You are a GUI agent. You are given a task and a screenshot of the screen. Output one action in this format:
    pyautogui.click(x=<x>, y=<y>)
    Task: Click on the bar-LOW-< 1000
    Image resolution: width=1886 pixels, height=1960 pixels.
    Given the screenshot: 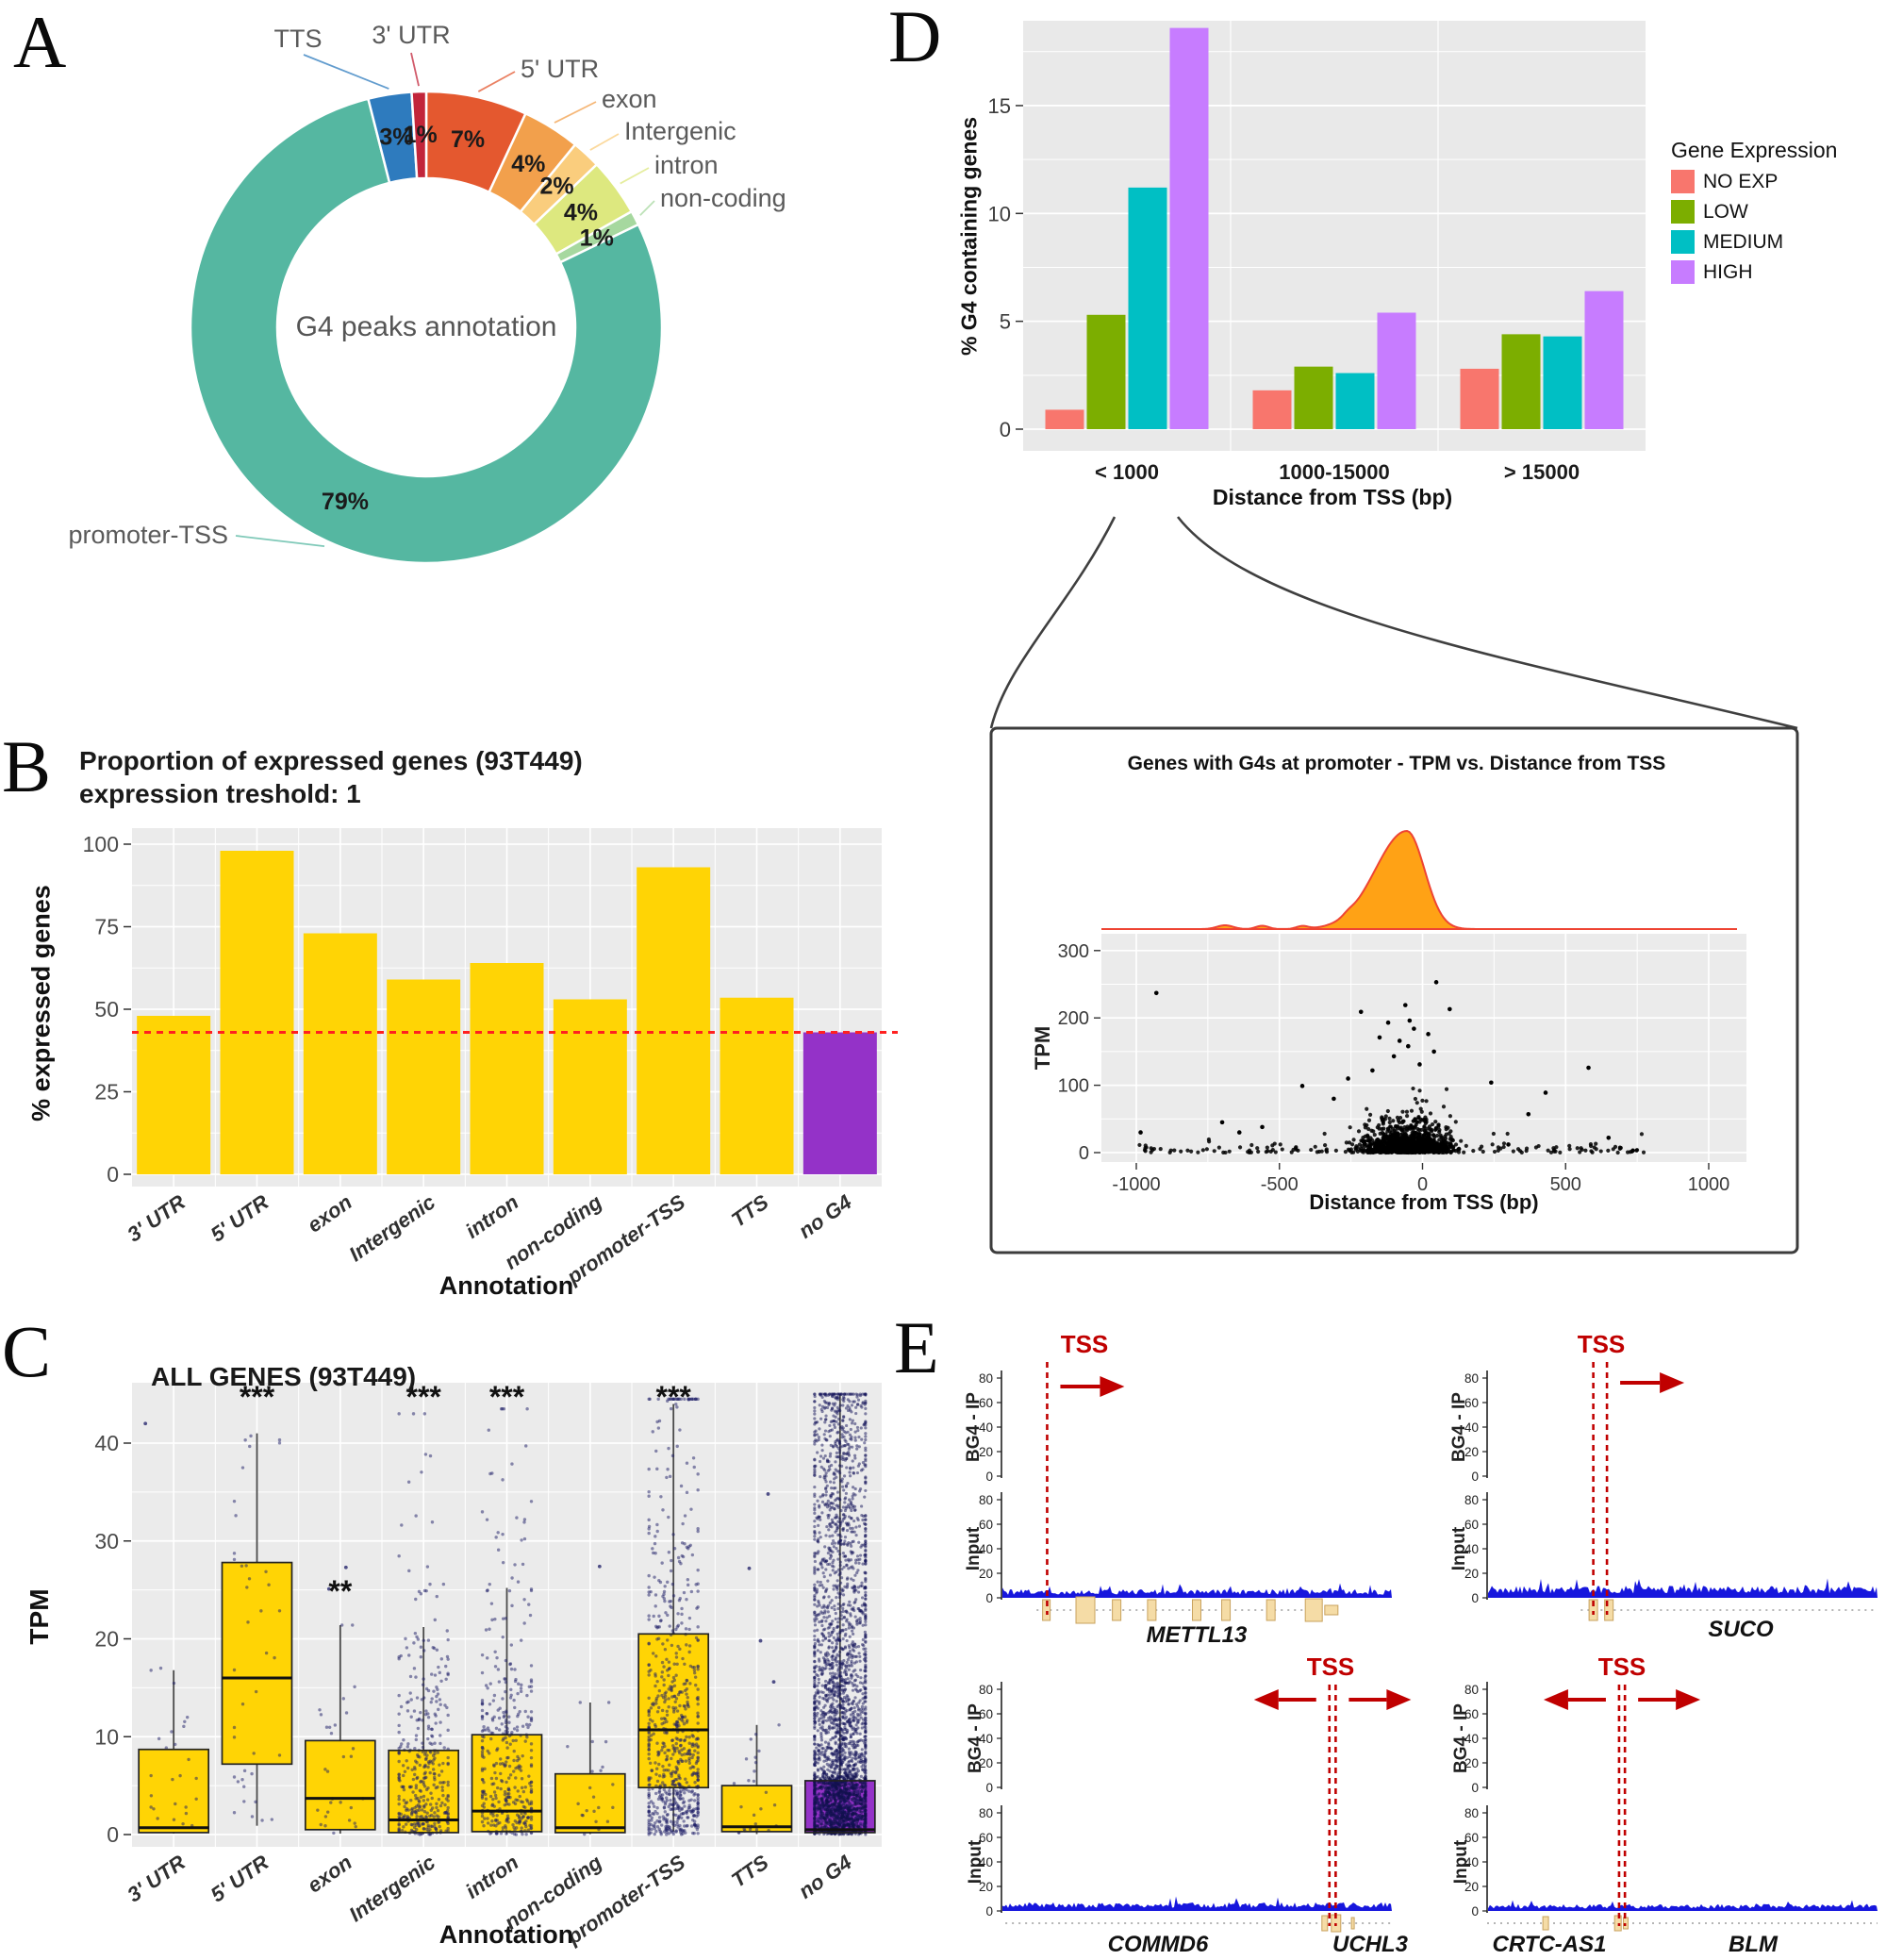 What is the action you would take?
    pyautogui.click(x=1106, y=371)
    